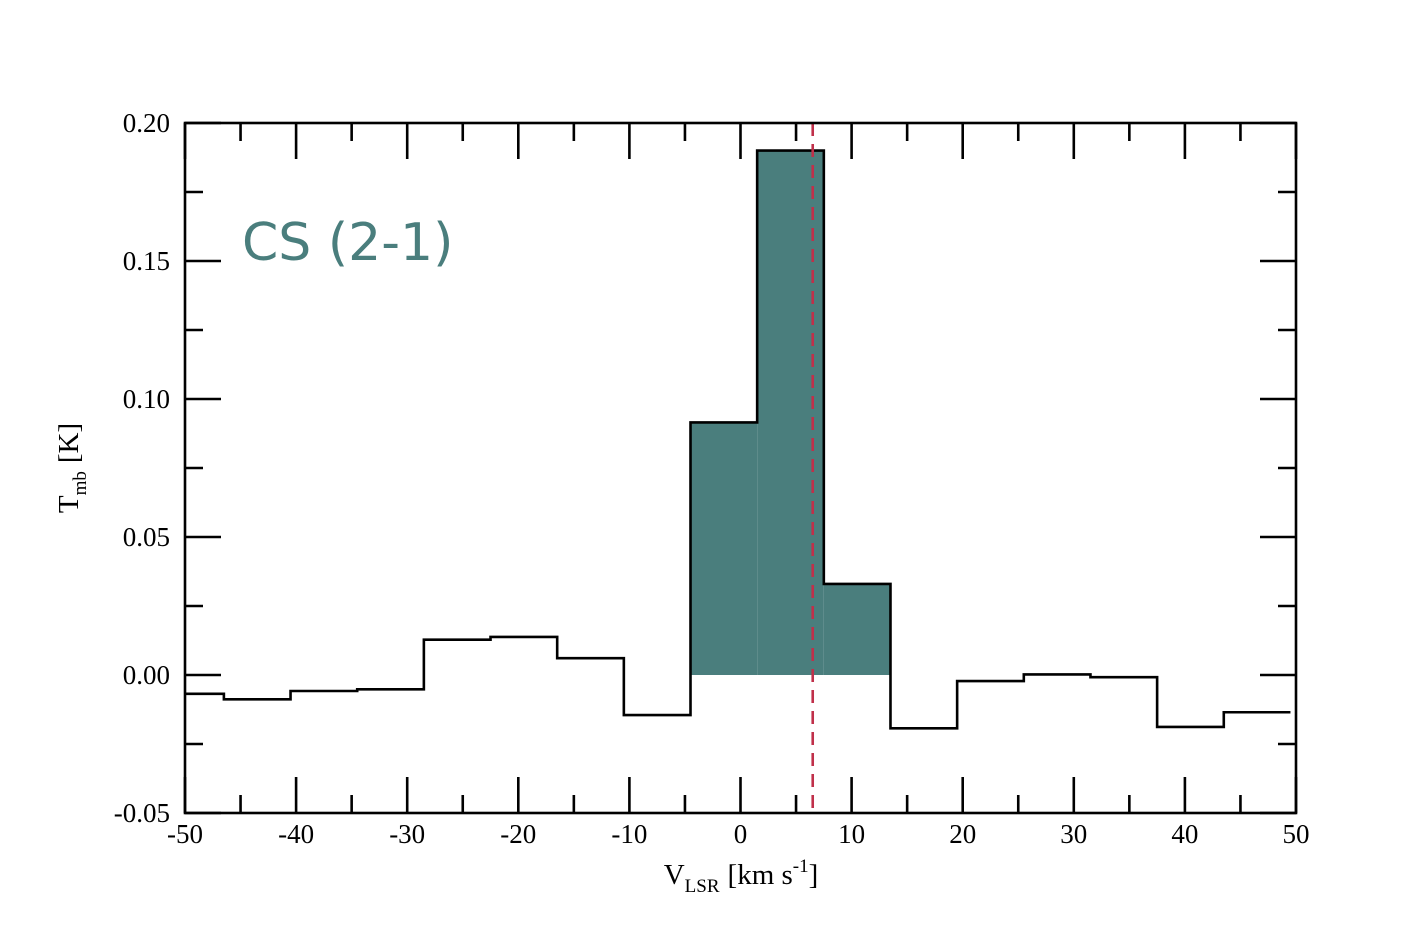  Describe the element at coordinates (814, 875) in the screenshot. I see `x-axis-label-close: ]` at that location.